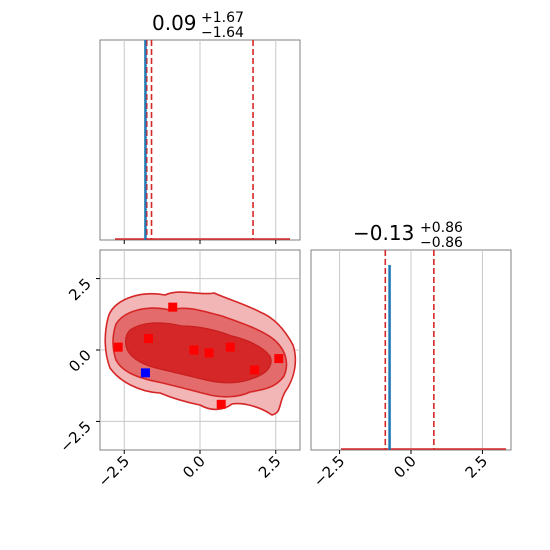  Describe the element at coordinates (194, 467) in the screenshot. I see `joint-xtick-label: 0.0` at that location.